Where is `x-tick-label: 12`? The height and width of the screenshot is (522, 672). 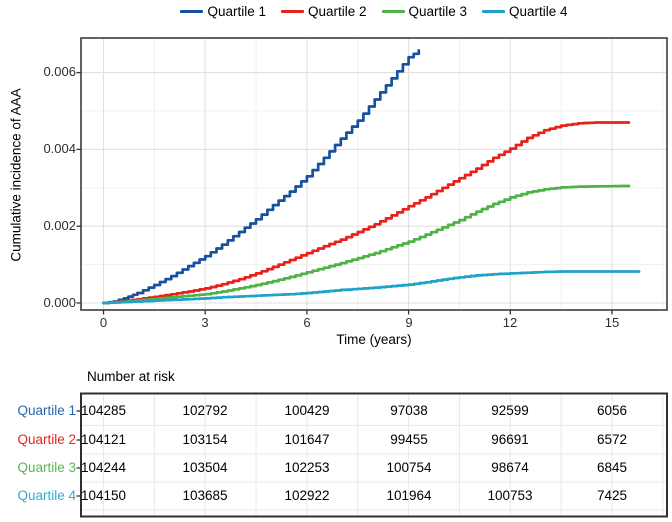
x-tick-label: 12 is located at coordinates (510, 322).